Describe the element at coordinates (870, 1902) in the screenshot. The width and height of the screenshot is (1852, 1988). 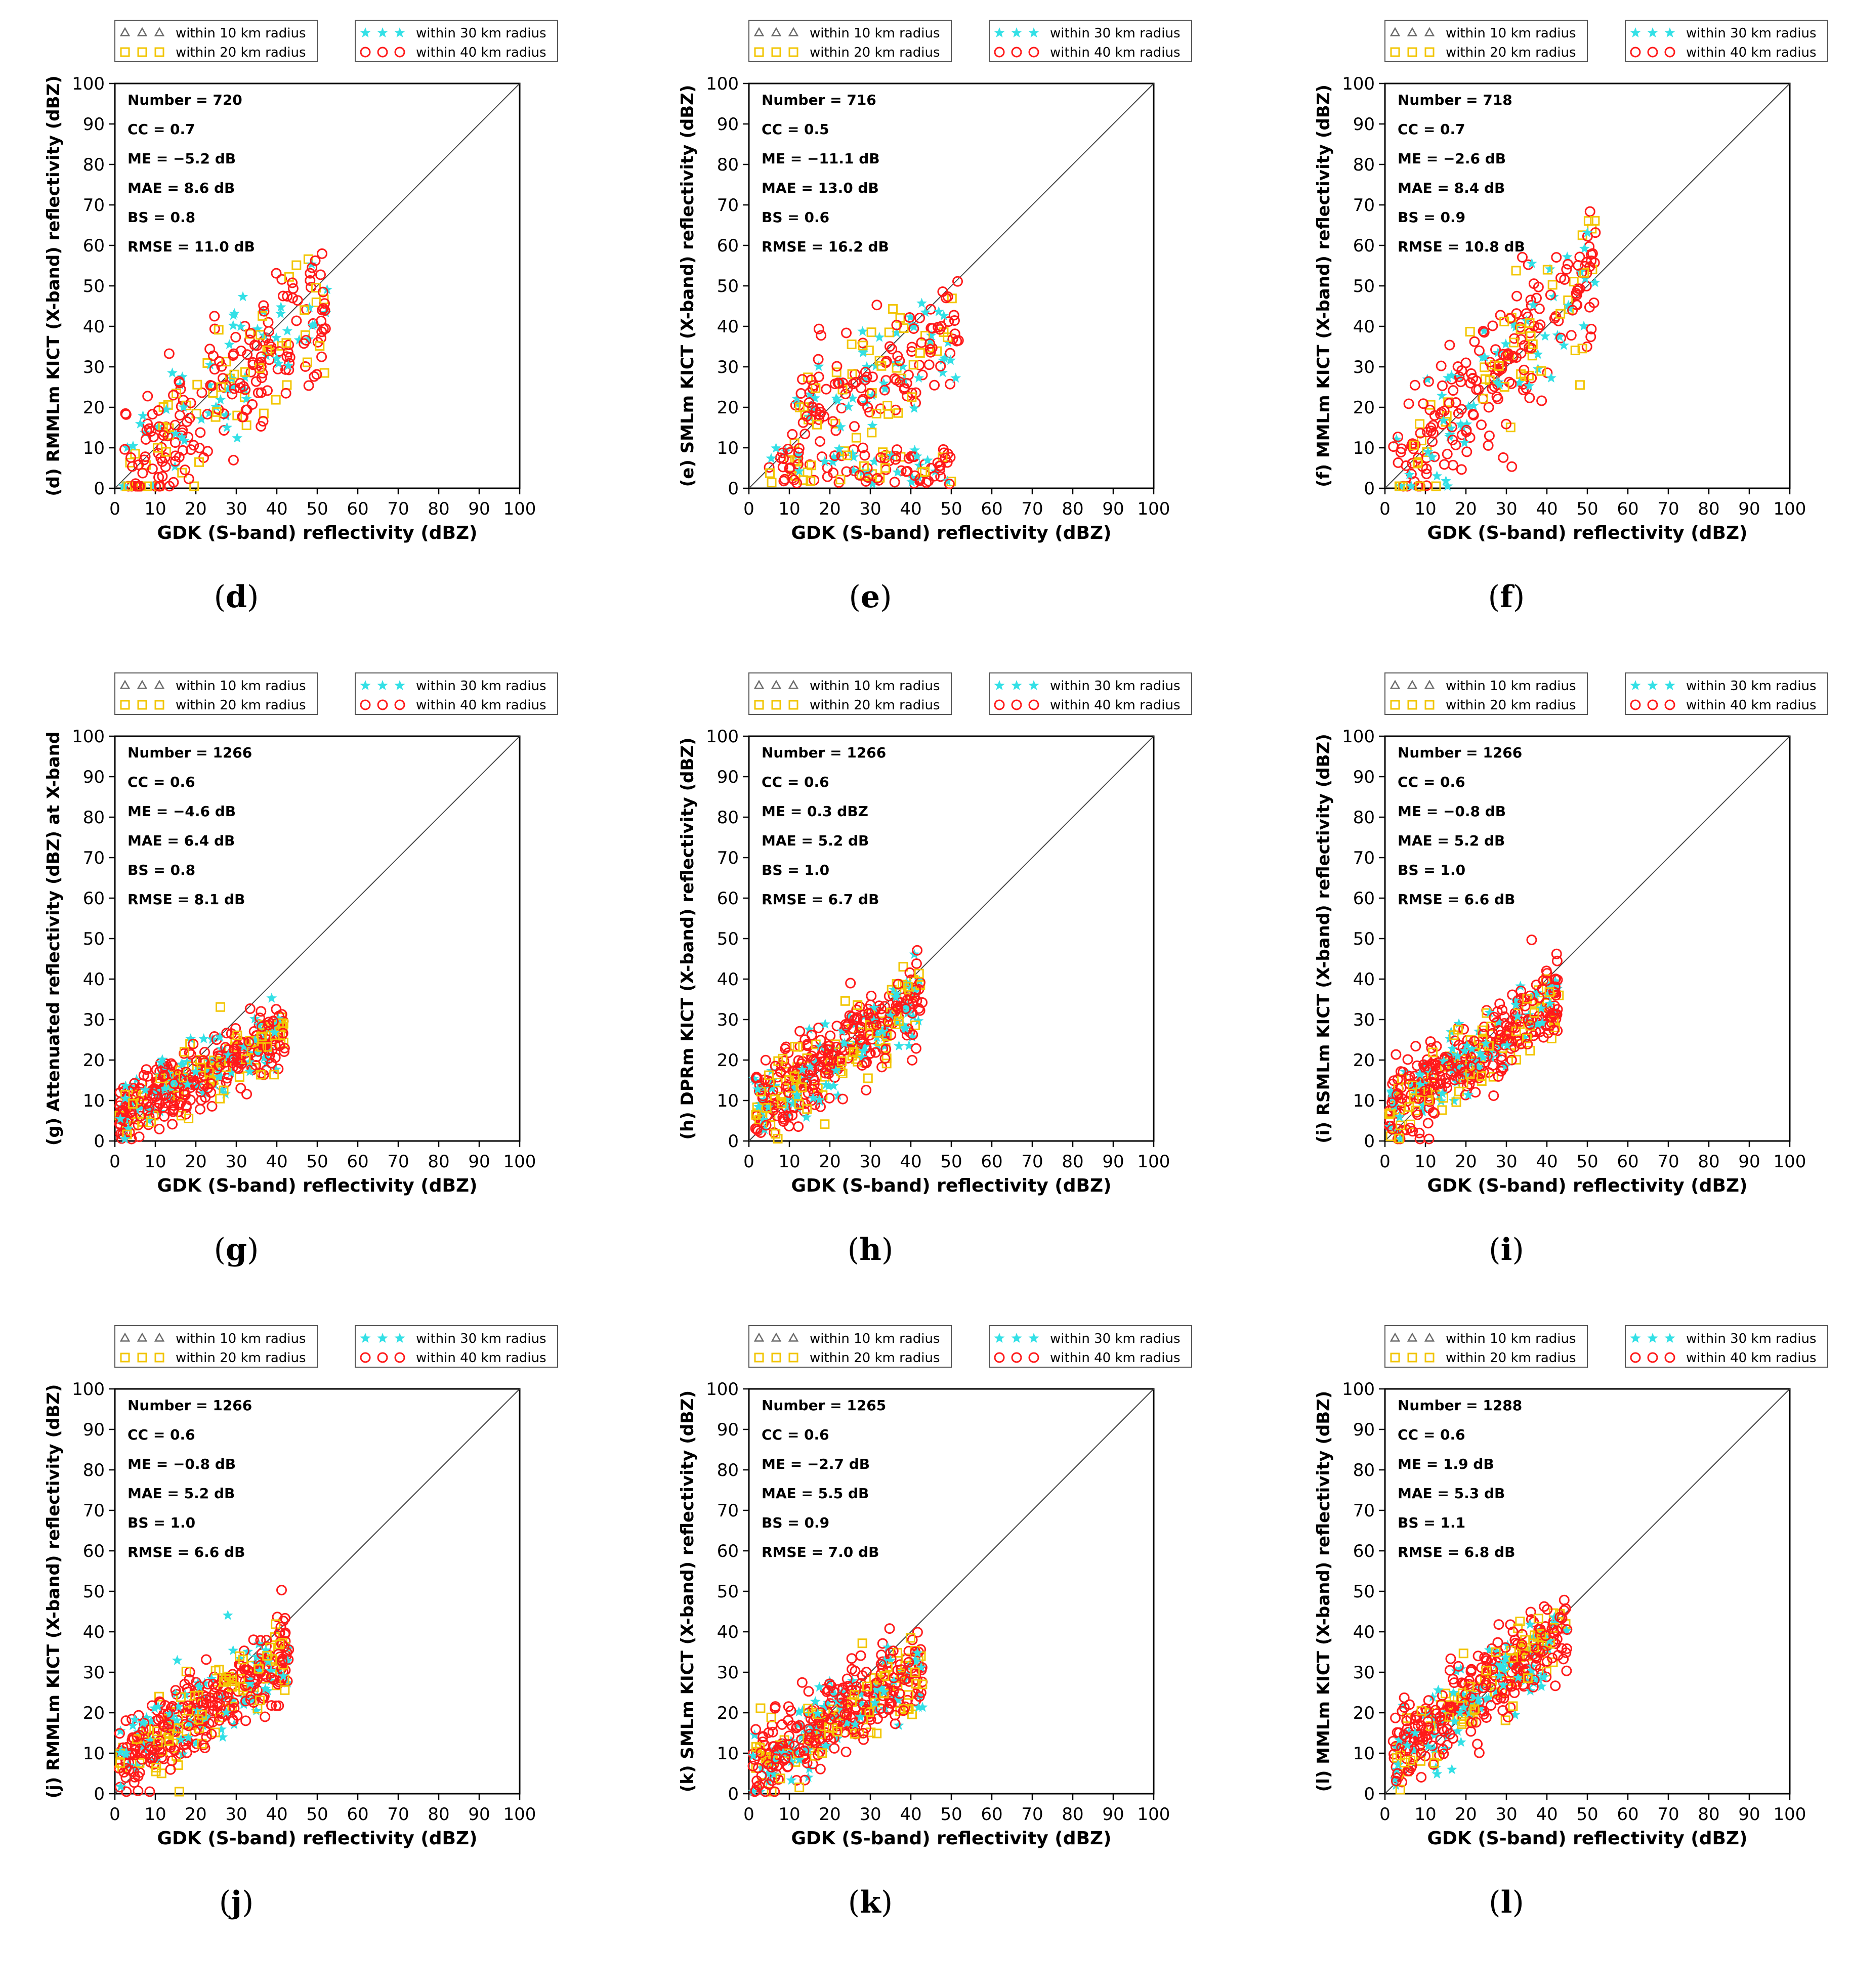
I see `panel-caption: (k)` at that location.